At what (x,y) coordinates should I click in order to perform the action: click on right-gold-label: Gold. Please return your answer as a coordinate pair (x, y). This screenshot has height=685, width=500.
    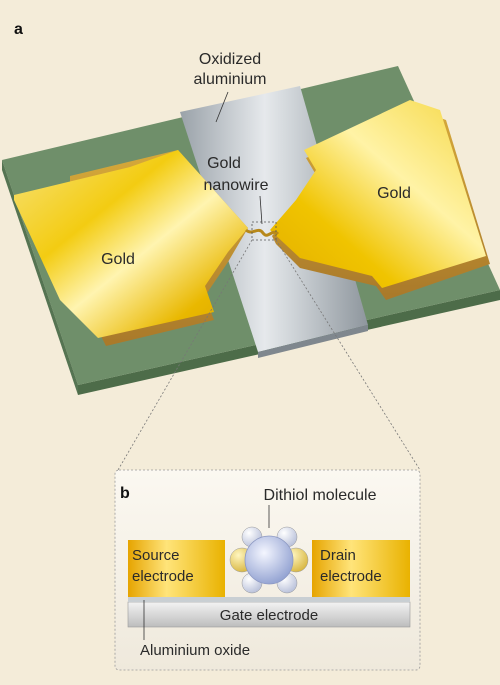
    Looking at the image, I should click on (394, 193).